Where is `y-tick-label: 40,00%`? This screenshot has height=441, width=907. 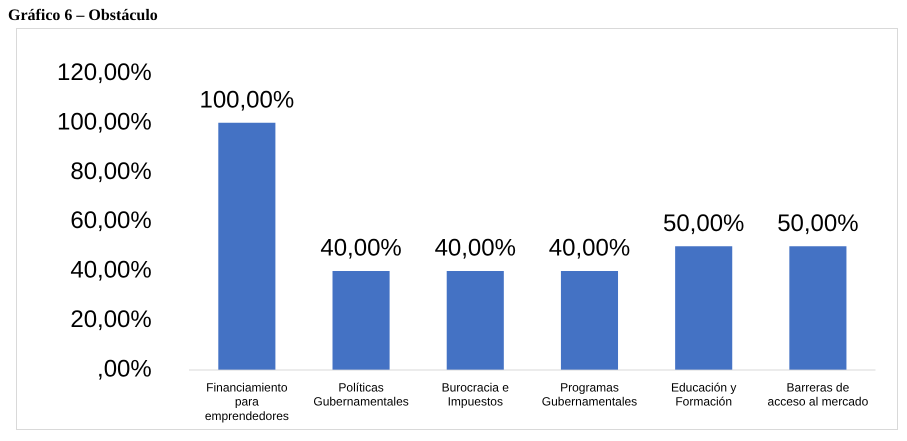
y-tick-label: 40,00% is located at coordinates (111, 270).